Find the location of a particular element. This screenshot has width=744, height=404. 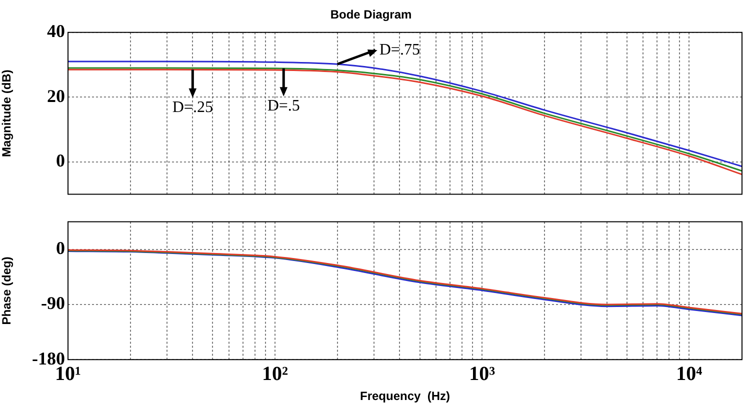

y-tick-label: 40 is located at coordinates (56, 31).